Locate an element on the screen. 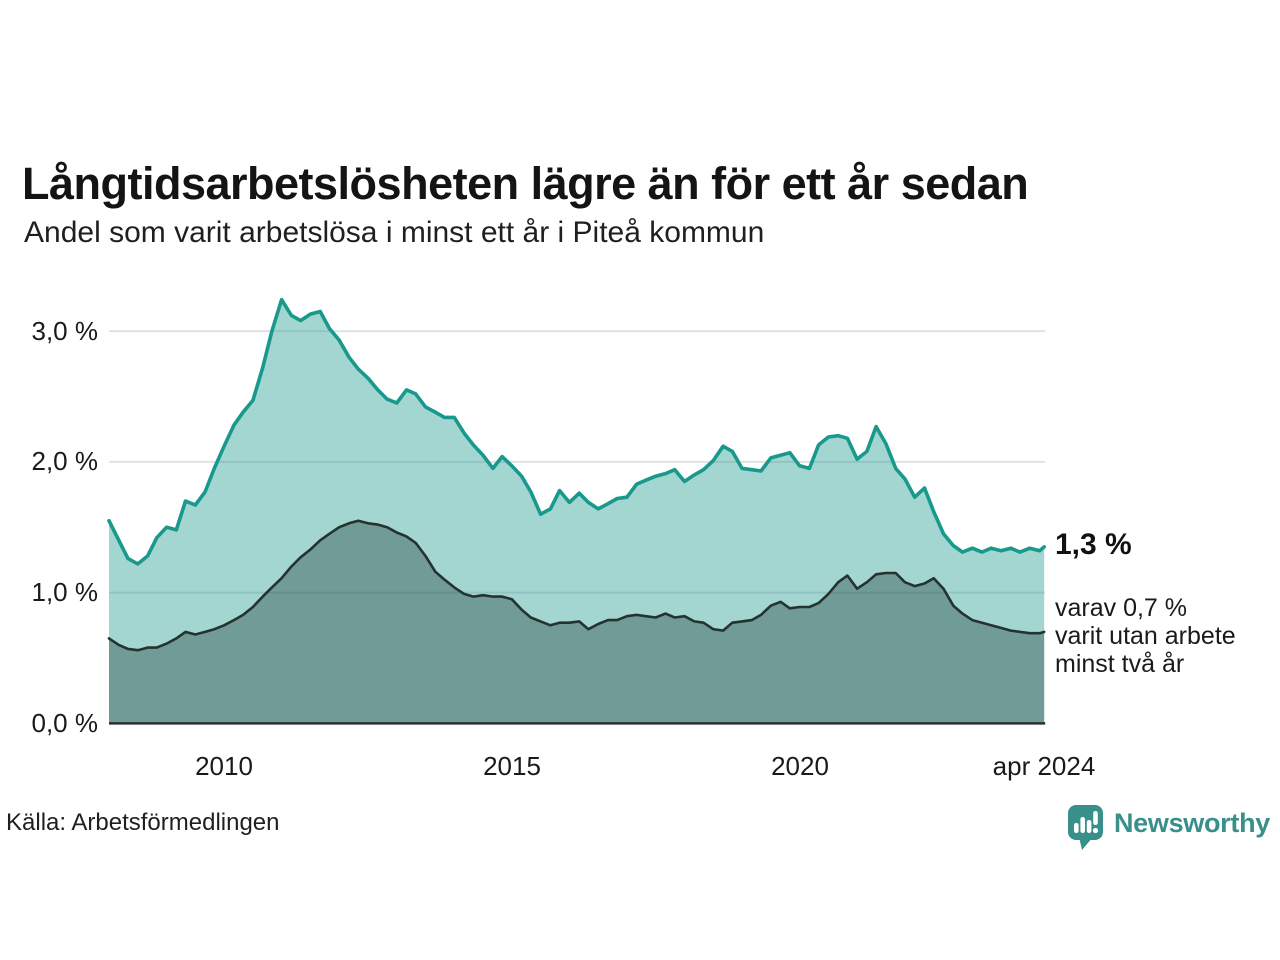 The width and height of the screenshot is (1280, 960). brand-name: Newsworthy is located at coordinates (1191, 823).